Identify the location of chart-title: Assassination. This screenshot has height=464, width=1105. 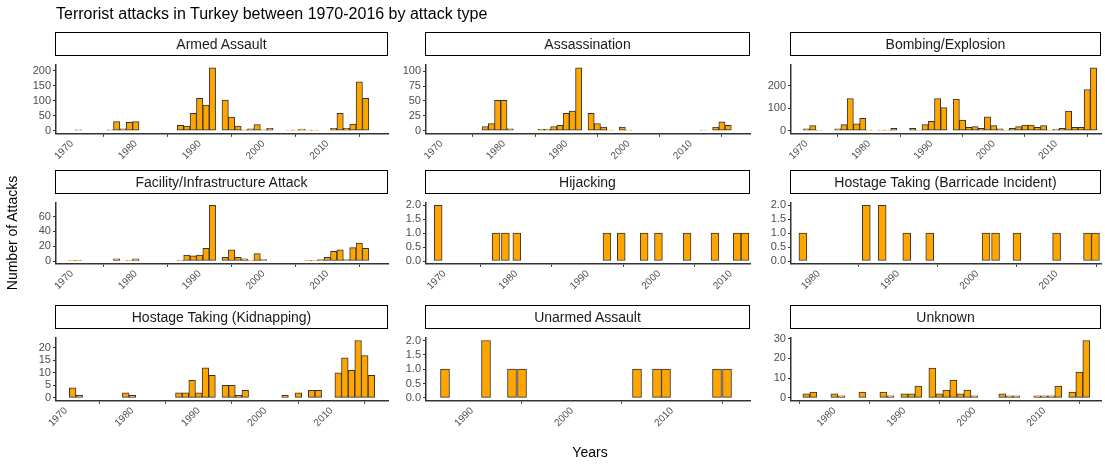
(587, 44).